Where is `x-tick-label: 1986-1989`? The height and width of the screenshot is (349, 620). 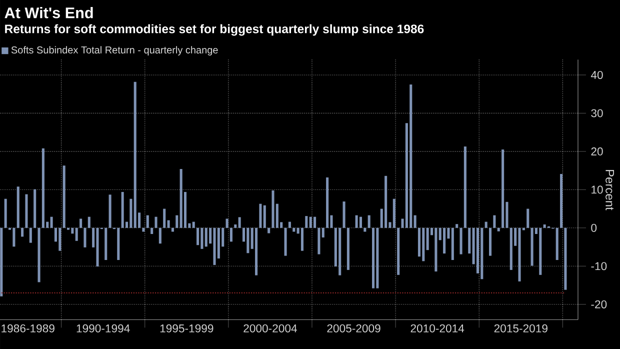 x-tick-label: 1986-1989 is located at coordinates (28, 328).